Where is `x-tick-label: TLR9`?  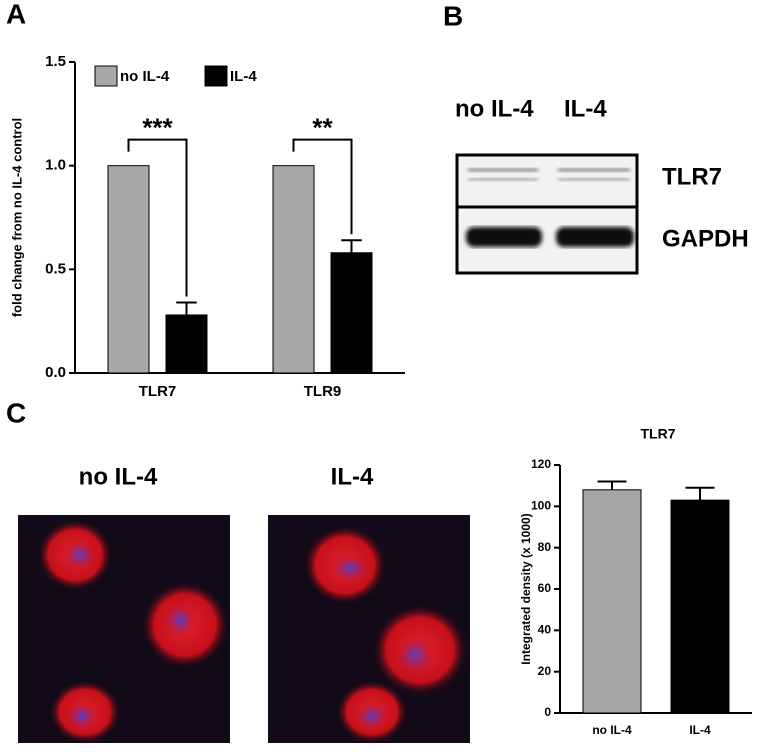
x-tick-label: TLR9 is located at coordinates (323, 391).